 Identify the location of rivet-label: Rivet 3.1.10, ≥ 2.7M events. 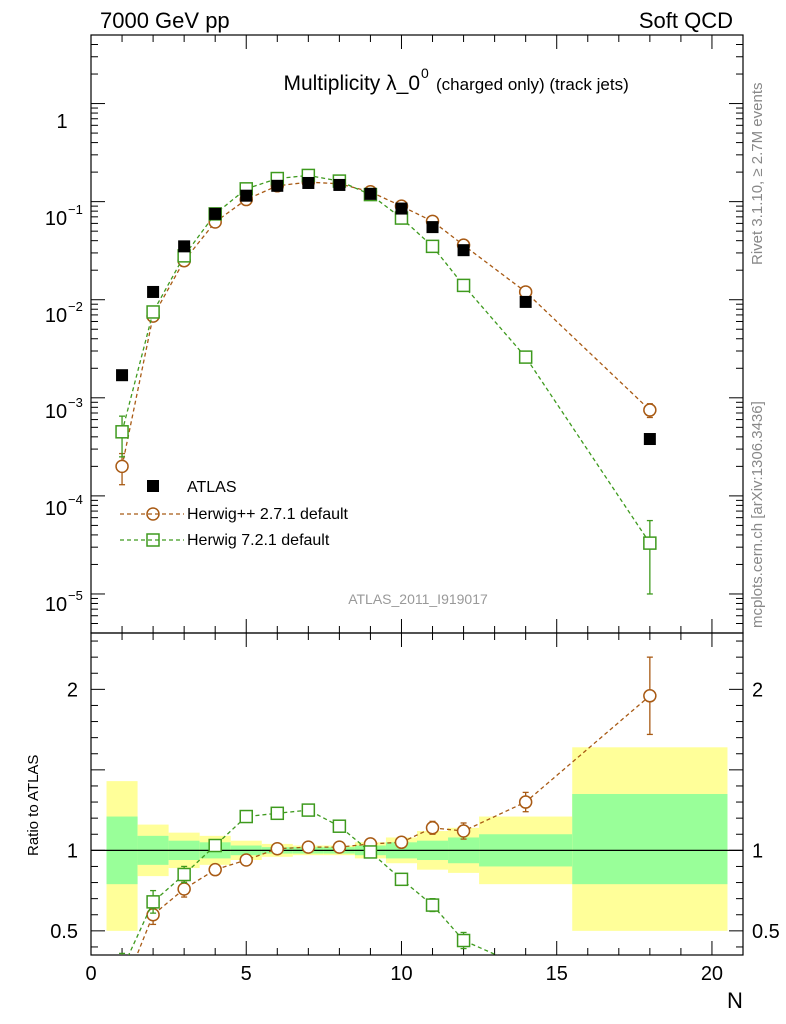
(757, 174).